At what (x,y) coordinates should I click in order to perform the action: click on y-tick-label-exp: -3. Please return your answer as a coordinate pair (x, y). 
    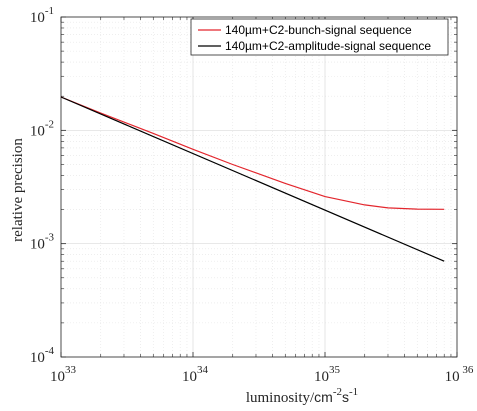
    Looking at the image, I should click on (50, 238).